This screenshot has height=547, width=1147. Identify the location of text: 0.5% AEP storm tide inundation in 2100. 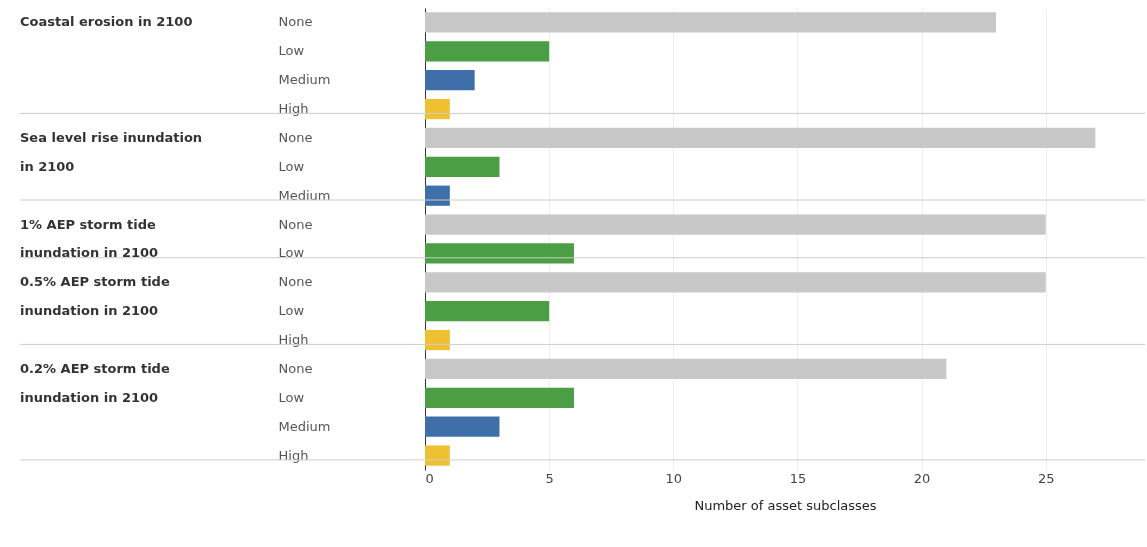
(95, 296).